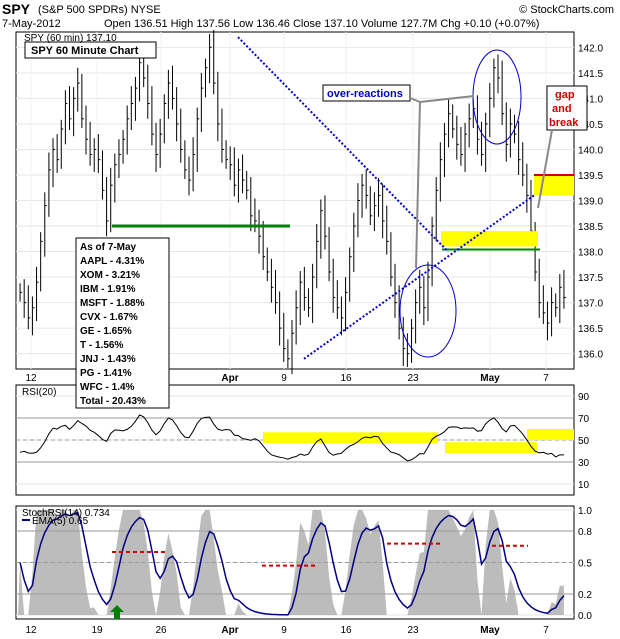  I want to click on price-tick-label: 138.5, so click(590, 227).